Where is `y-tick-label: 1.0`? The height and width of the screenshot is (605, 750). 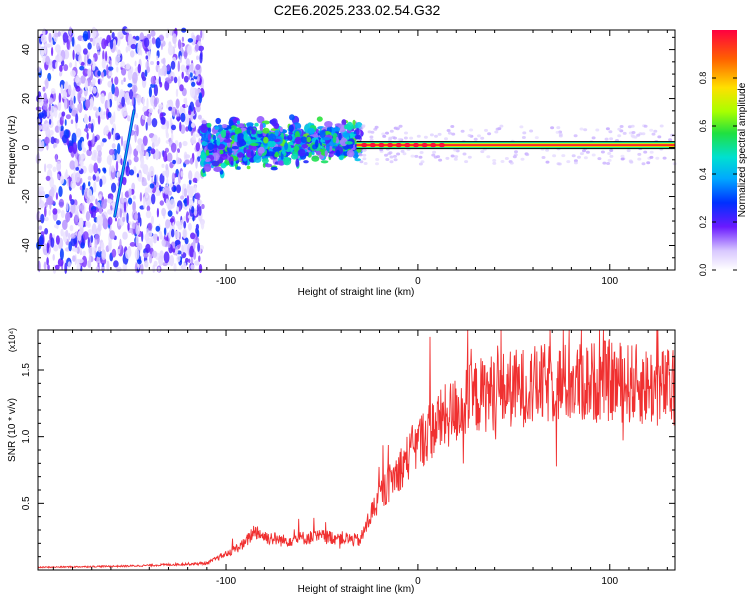
y-tick-label: 1.0 is located at coordinates (26, 436).